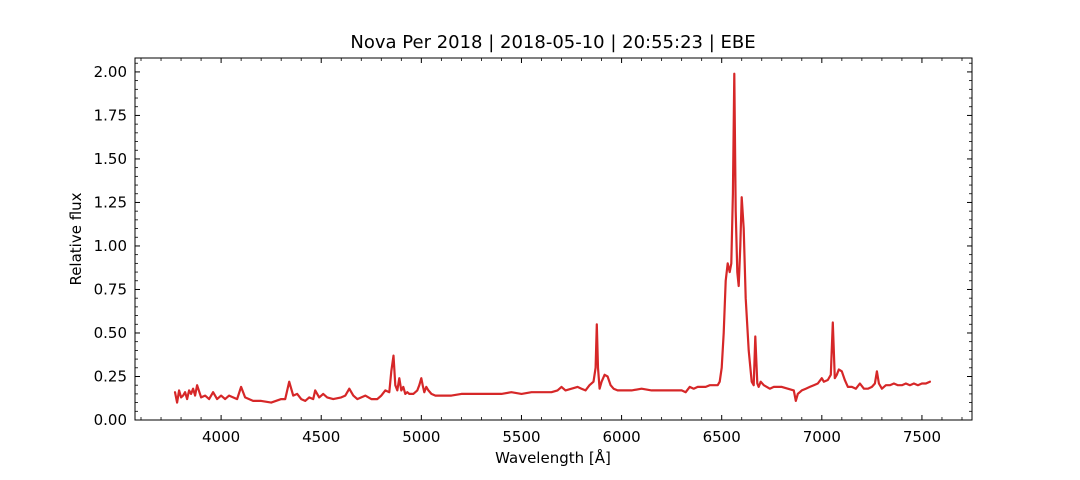  What do you see at coordinates (553, 457) in the screenshot?
I see `x-axis-title: Wavelength [Å]` at bounding box center [553, 457].